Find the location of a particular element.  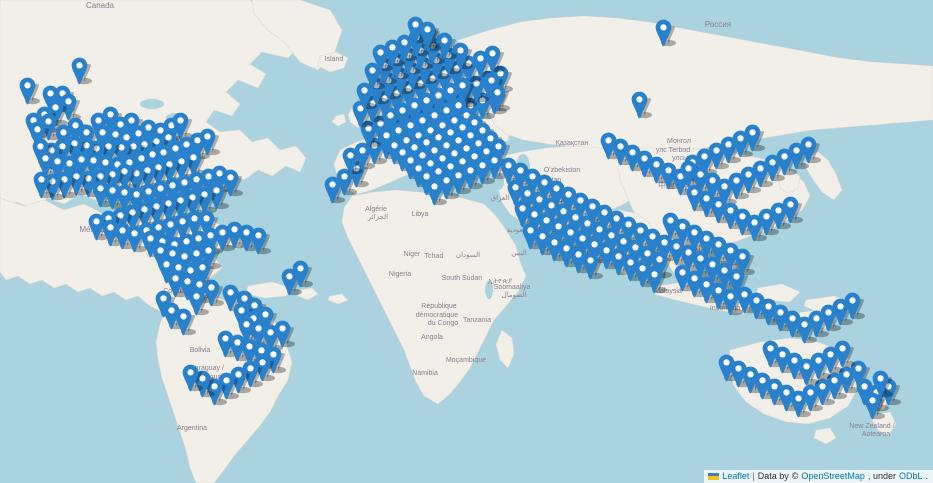

leaflet-link: Leaflet is located at coordinates (736, 476).